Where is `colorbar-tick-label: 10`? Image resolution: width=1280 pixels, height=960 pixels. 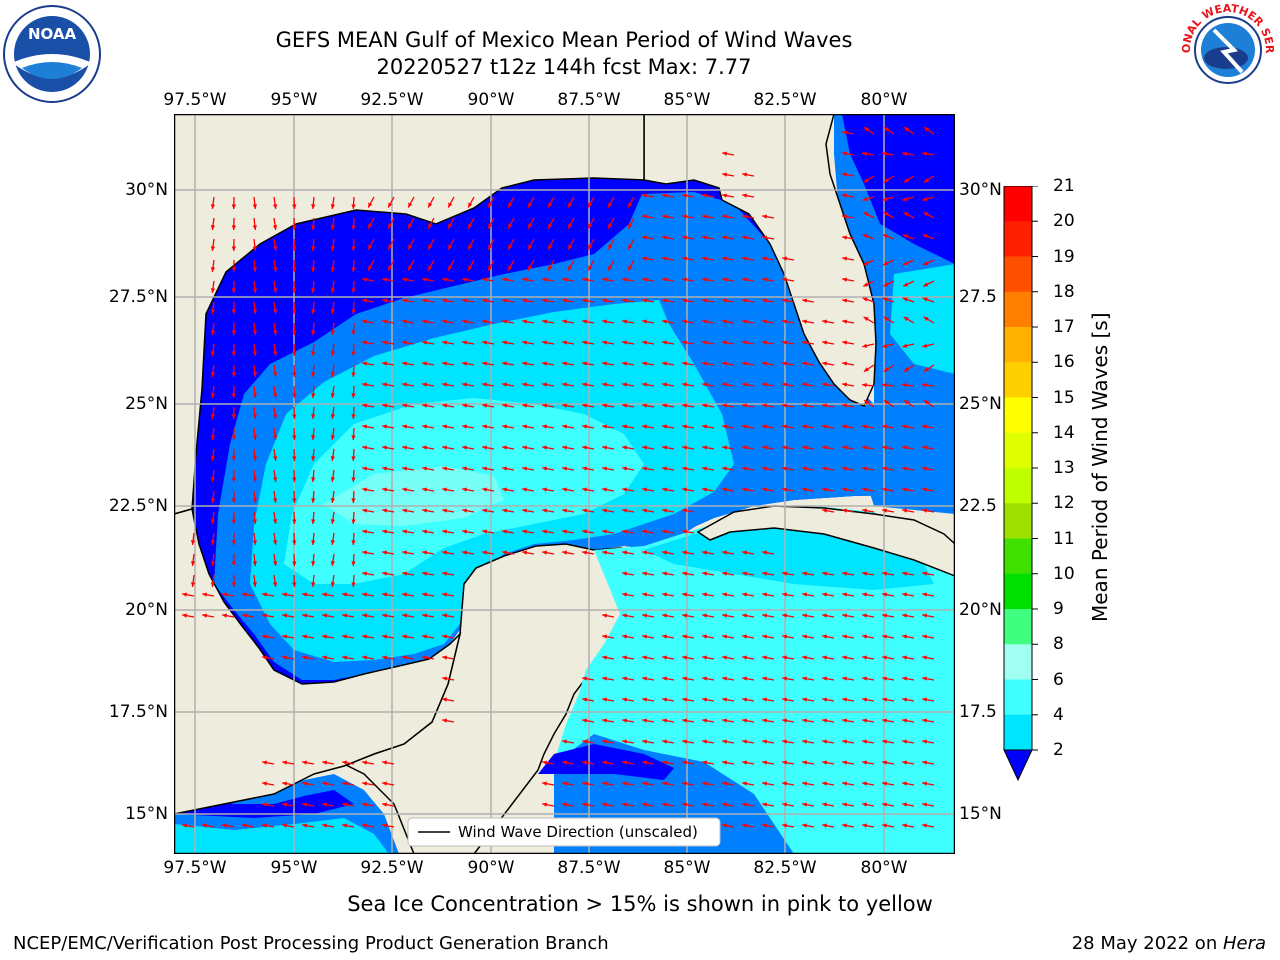 colorbar-tick-label: 10 is located at coordinates (1064, 573).